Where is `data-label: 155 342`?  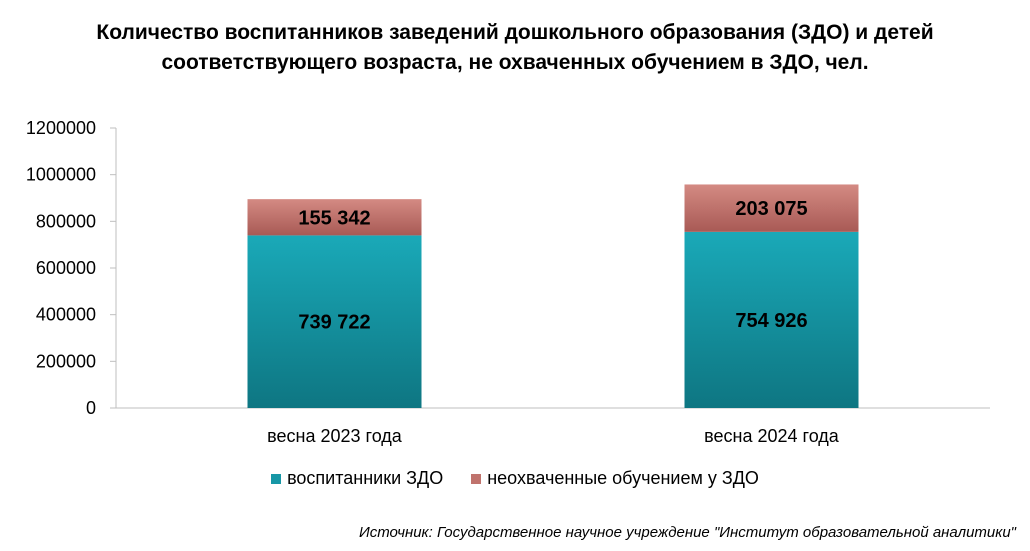 data-label: 155 342 is located at coordinates (334, 218).